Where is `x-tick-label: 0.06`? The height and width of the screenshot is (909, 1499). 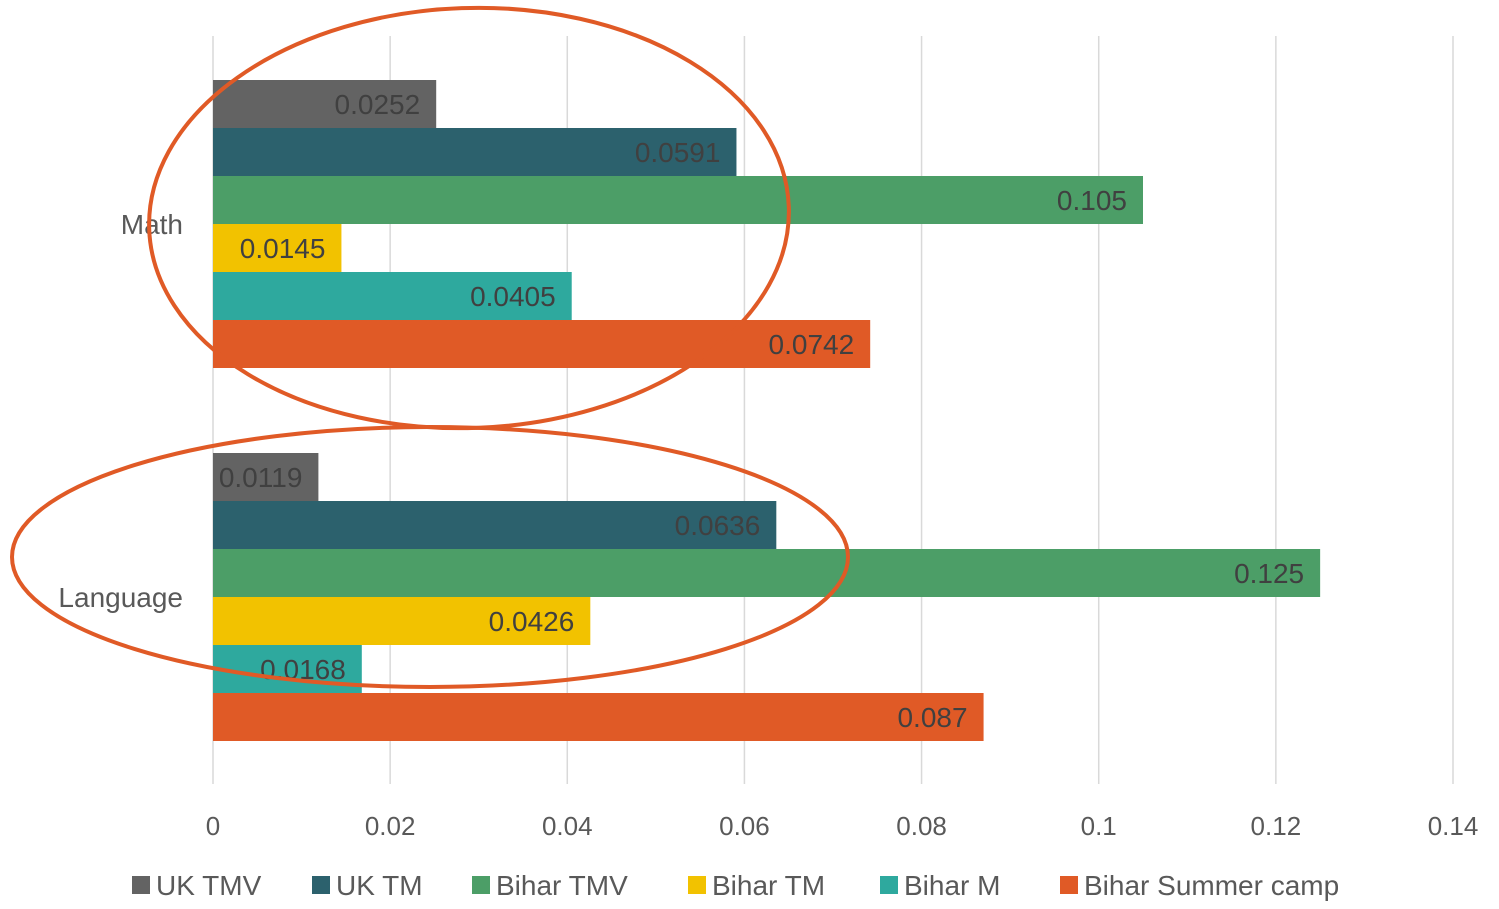
x-tick-label: 0.06 is located at coordinates (744, 826).